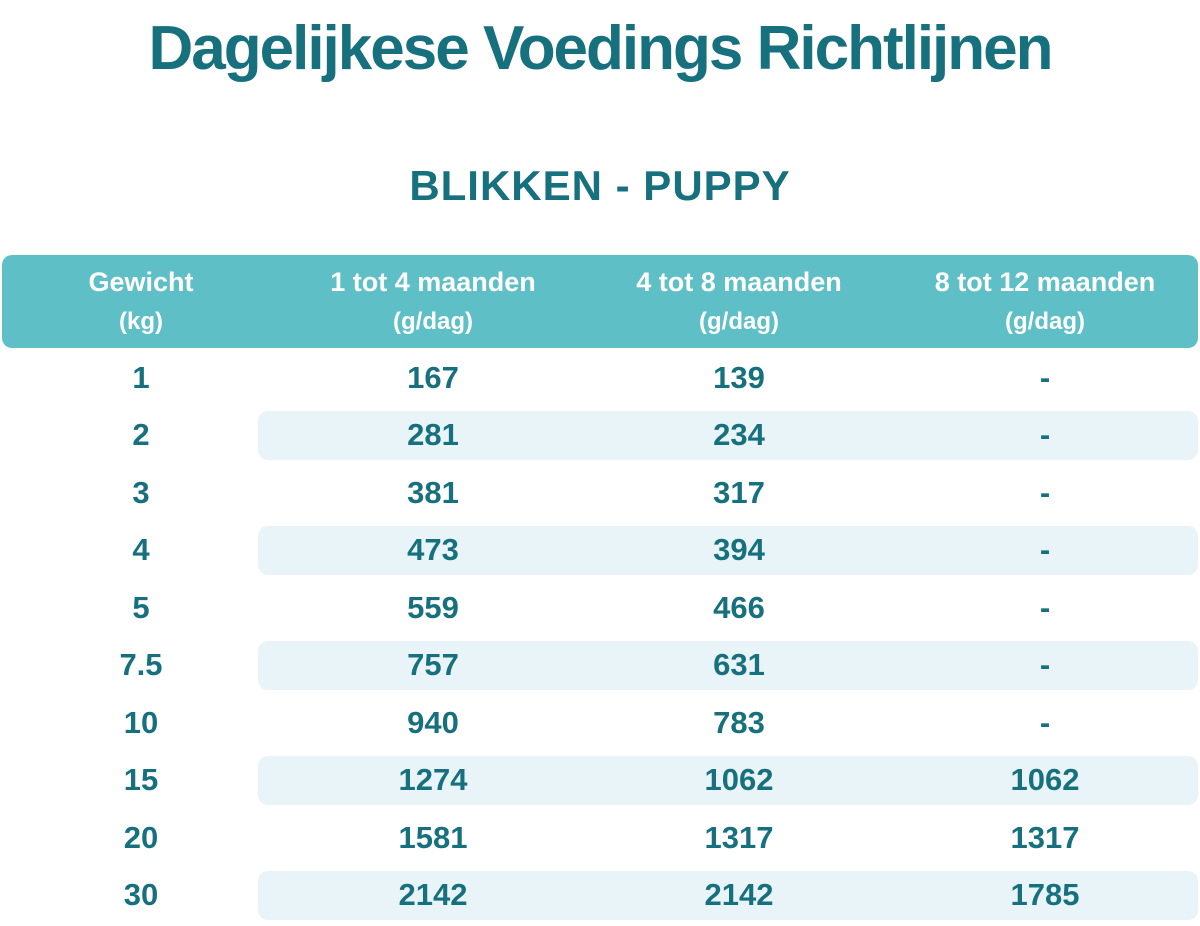 This screenshot has width=1200, height=926. What do you see at coordinates (433, 377) in the screenshot?
I see `value-cell: 167` at bounding box center [433, 377].